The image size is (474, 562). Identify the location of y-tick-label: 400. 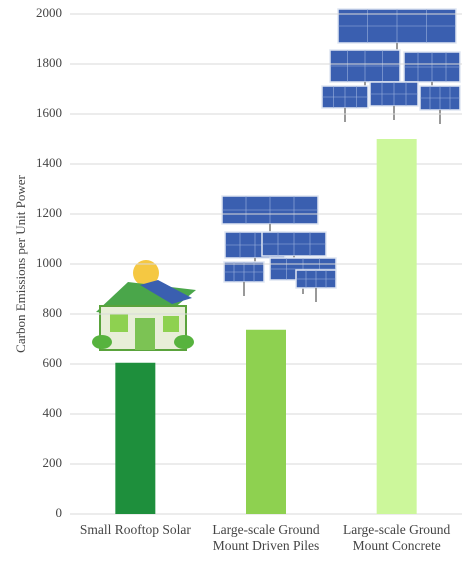
(53, 412).